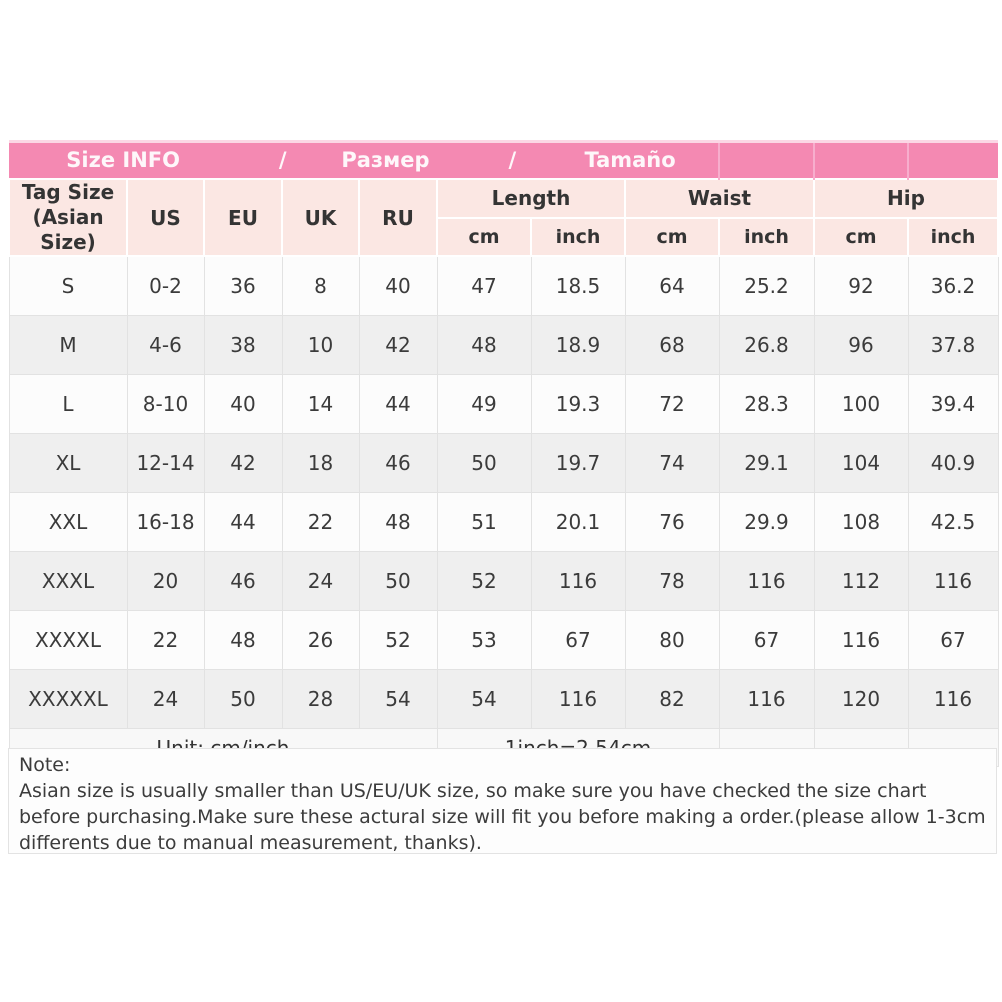 This screenshot has width=1002, height=1002. Describe the element at coordinates (578, 404) in the screenshot. I see `table-cell: 19.3` at that location.